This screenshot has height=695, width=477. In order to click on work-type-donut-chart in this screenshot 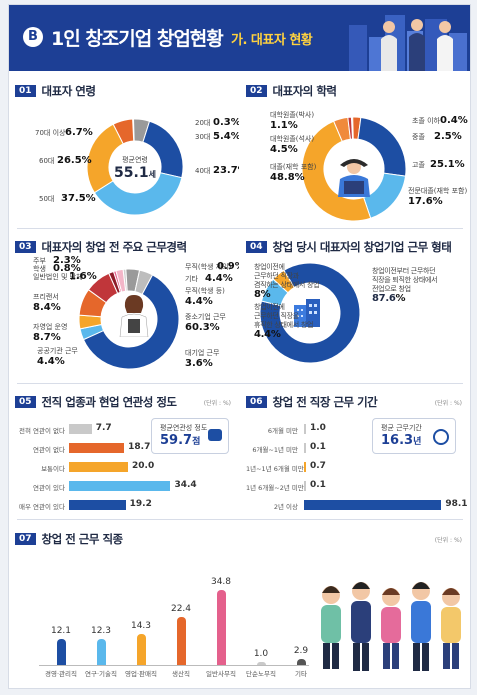, I will do `click(310, 313)`.